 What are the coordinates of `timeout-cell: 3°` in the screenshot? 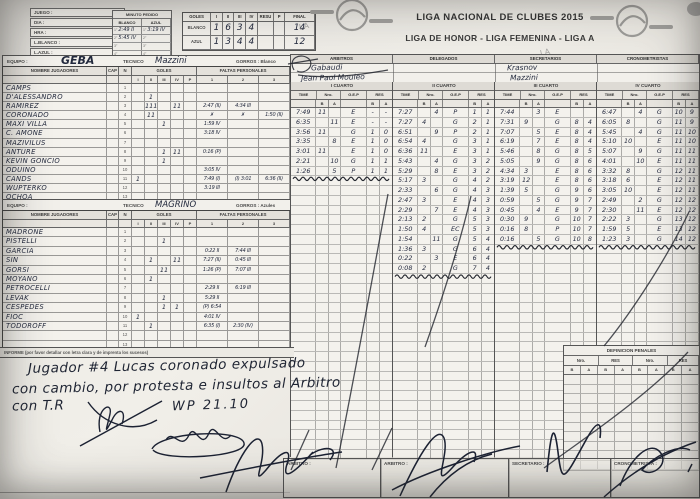 It's located at (127, 46).